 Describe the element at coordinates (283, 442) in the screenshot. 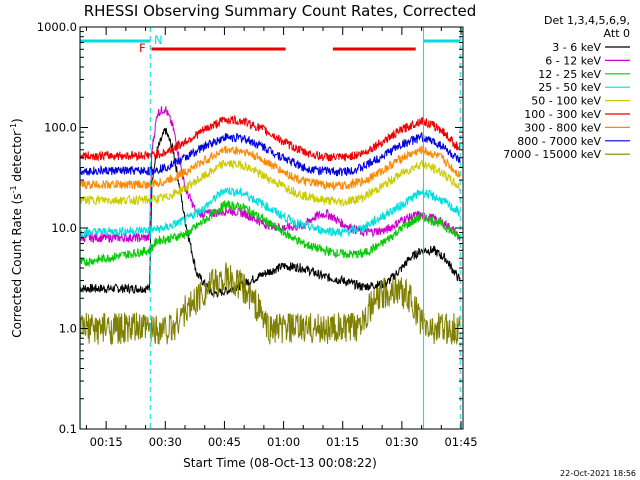

I see `x-tick-label-3: 01:00` at that location.